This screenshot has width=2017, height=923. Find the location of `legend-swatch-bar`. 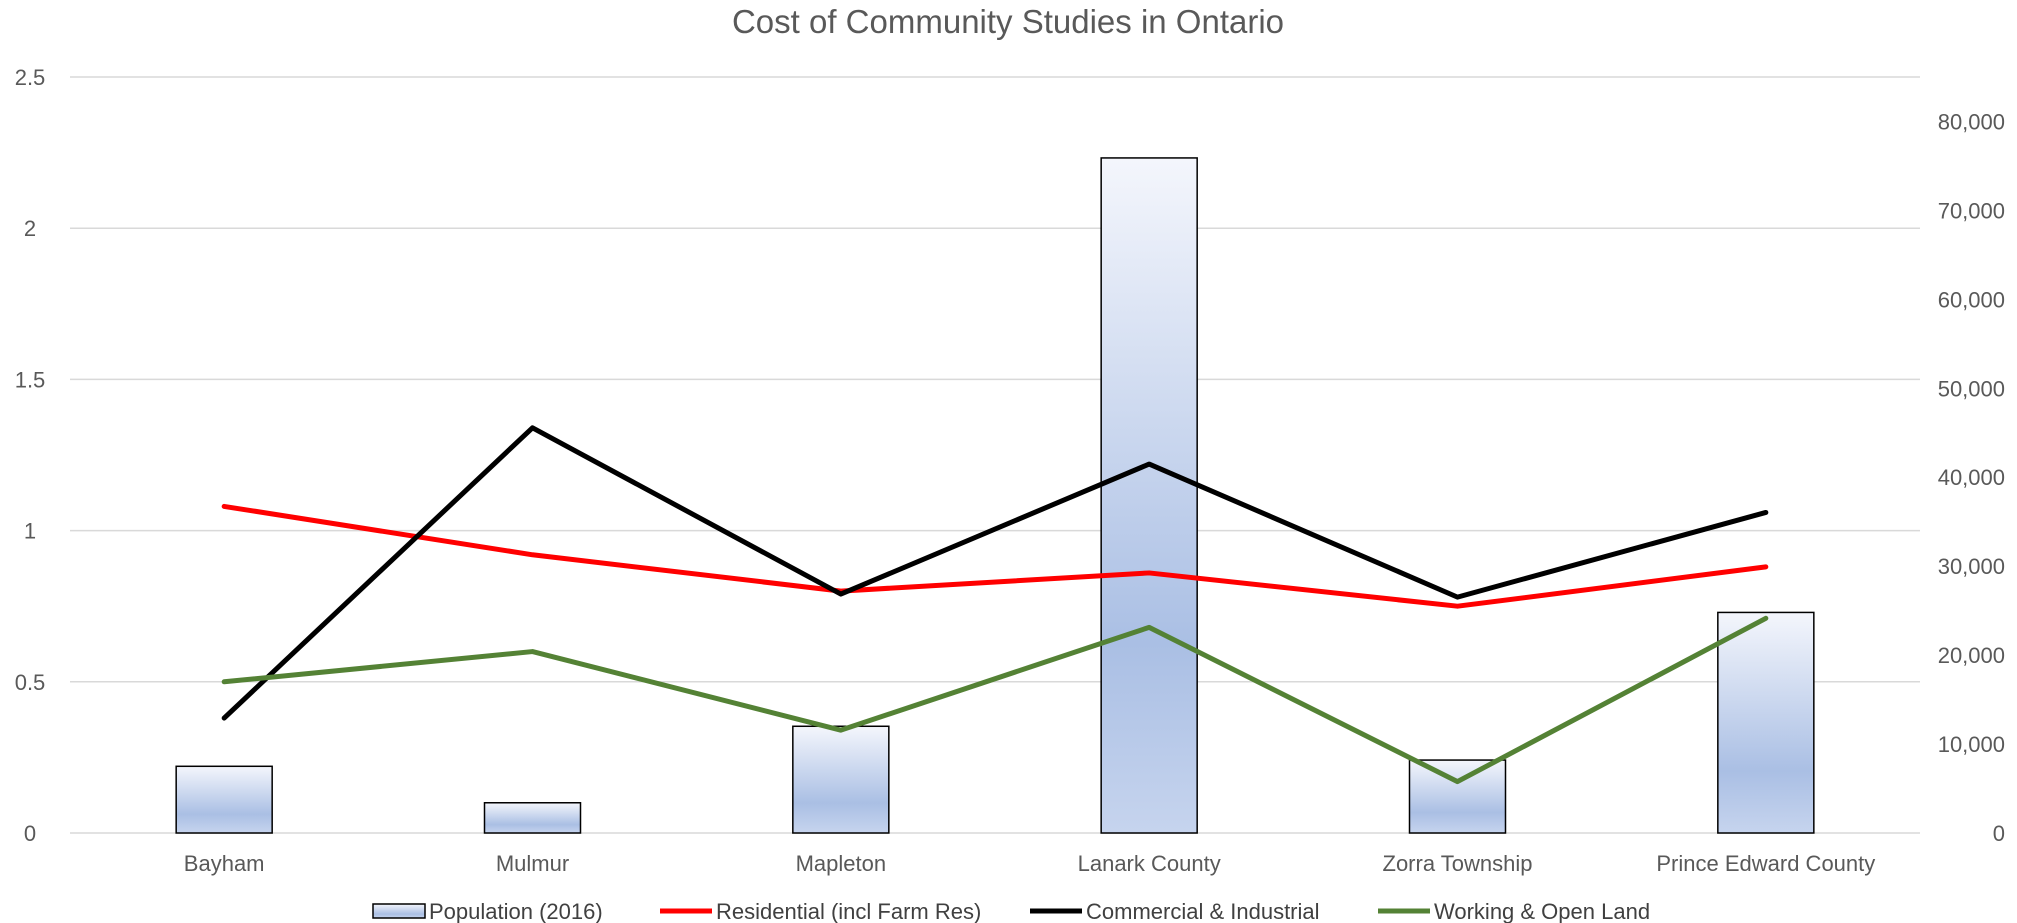

legend-swatch-bar is located at coordinates (399, 911).